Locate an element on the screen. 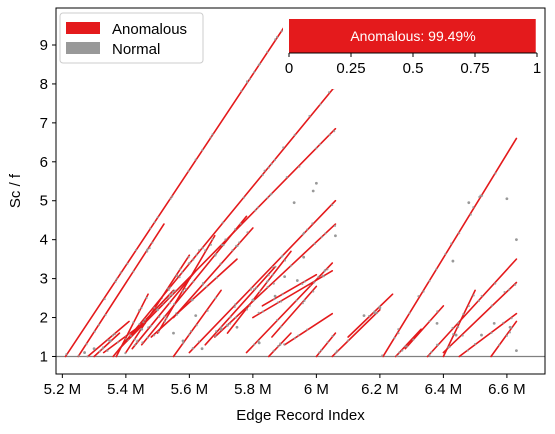 The height and width of the screenshot is (434, 555). legend: Anomalous Normal is located at coordinates (131, 38).